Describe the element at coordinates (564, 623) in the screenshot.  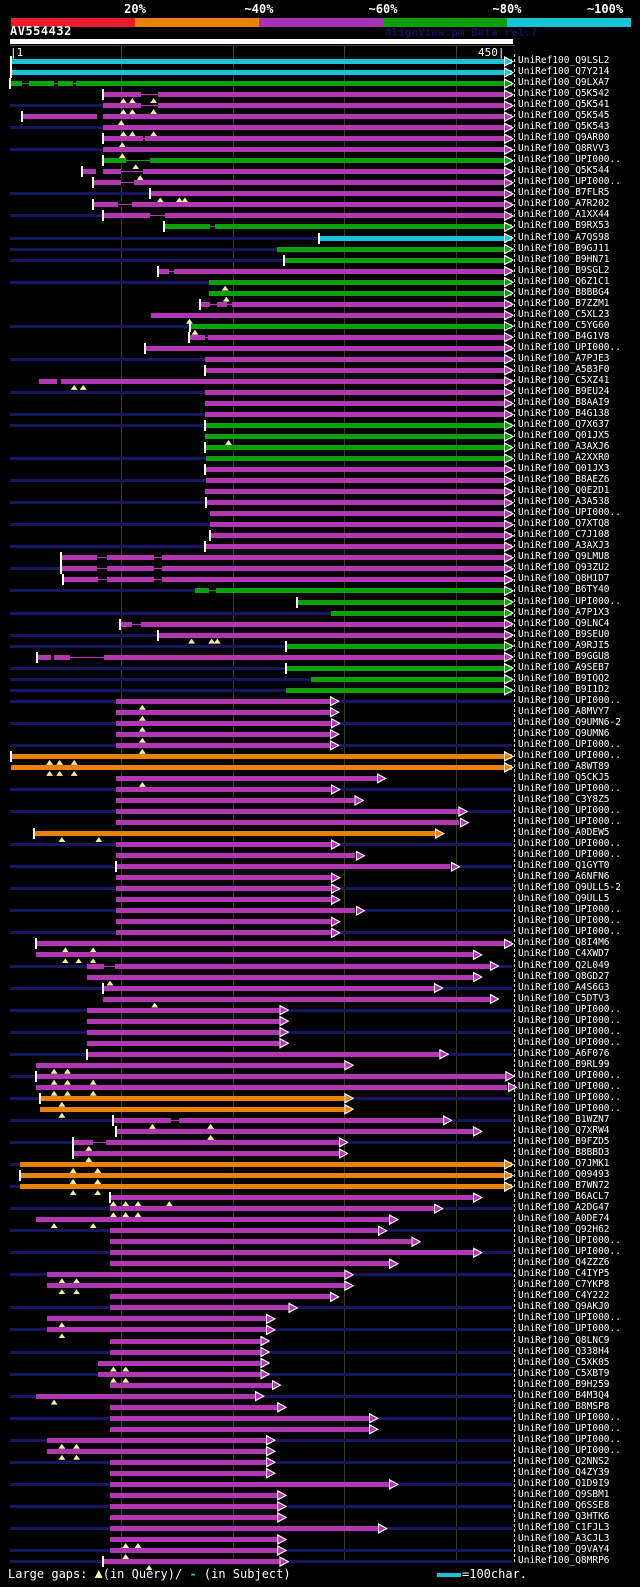
I see `hit-label: UniRef100_Q9LNC4` at that location.